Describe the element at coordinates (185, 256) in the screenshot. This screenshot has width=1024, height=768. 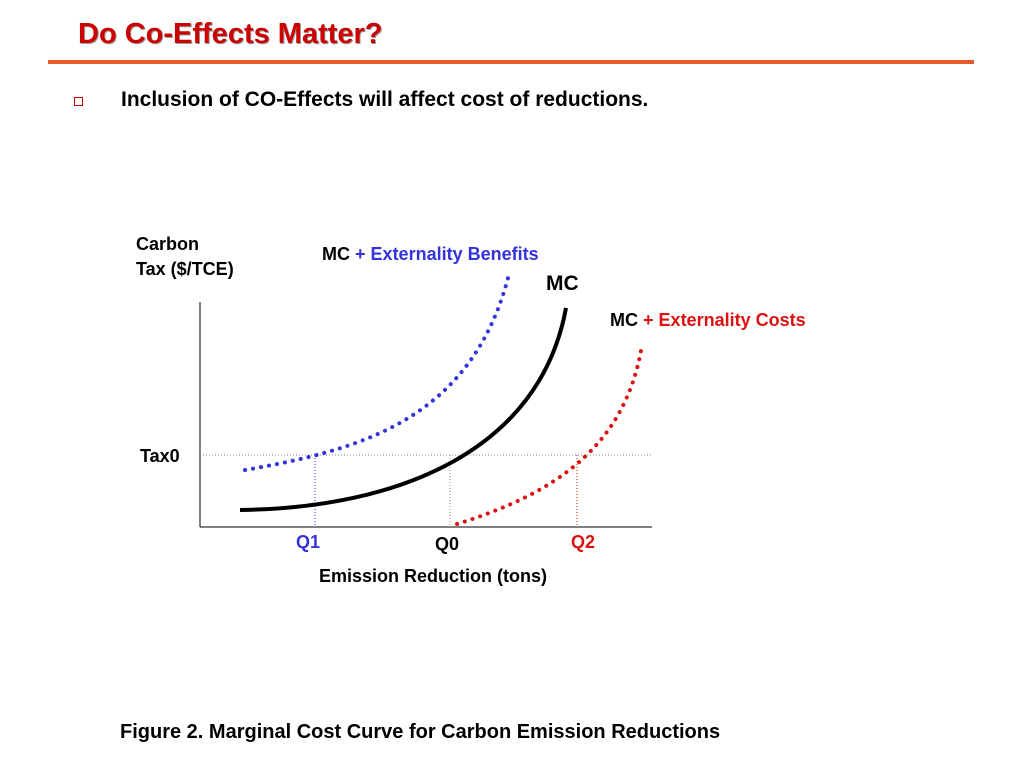
I see `y-axis-label: Carbon Tax ($/TCE)` at that location.